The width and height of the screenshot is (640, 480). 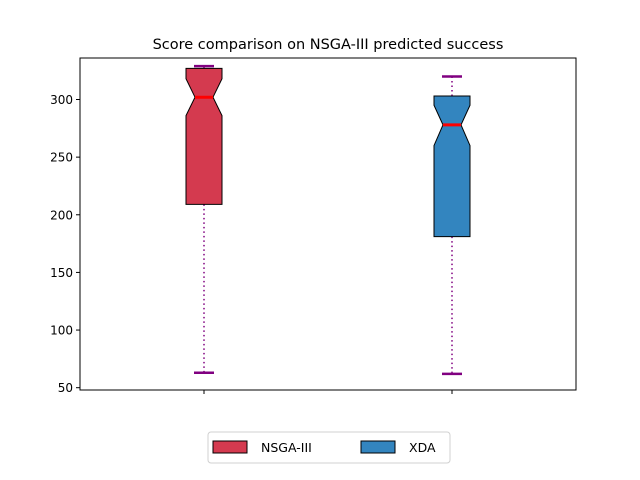 I want to click on legend-label: XDA, so click(x=422, y=447).